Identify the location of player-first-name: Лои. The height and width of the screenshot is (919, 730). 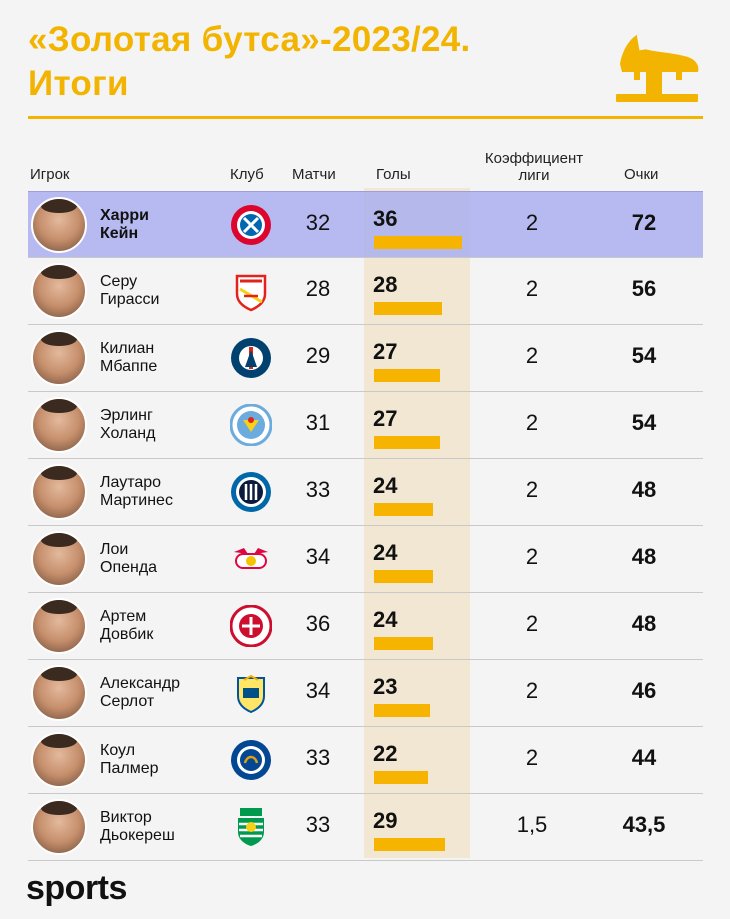
(114, 549).